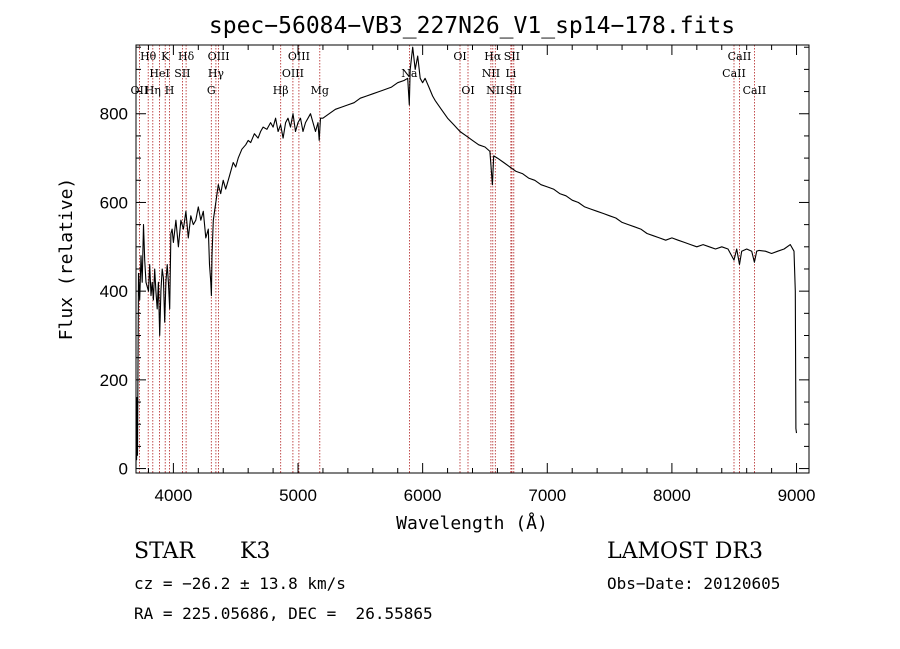 The width and height of the screenshot is (900, 649). I want to click on y-axis-label: Flux (relative), so click(66, 259).